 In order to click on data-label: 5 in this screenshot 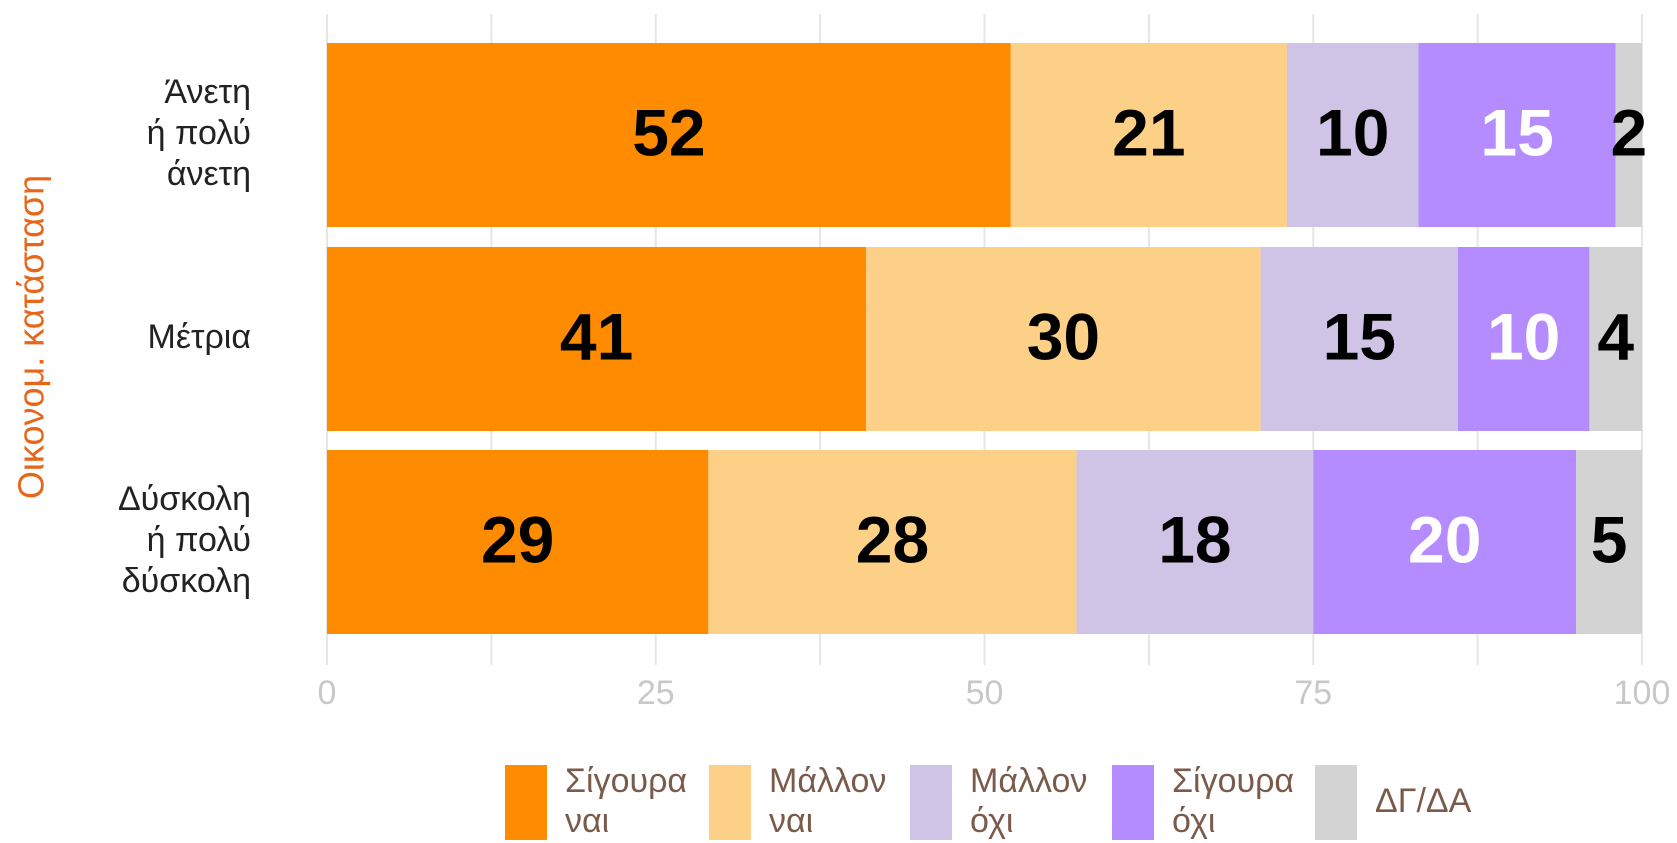, I will do `click(1609, 539)`.